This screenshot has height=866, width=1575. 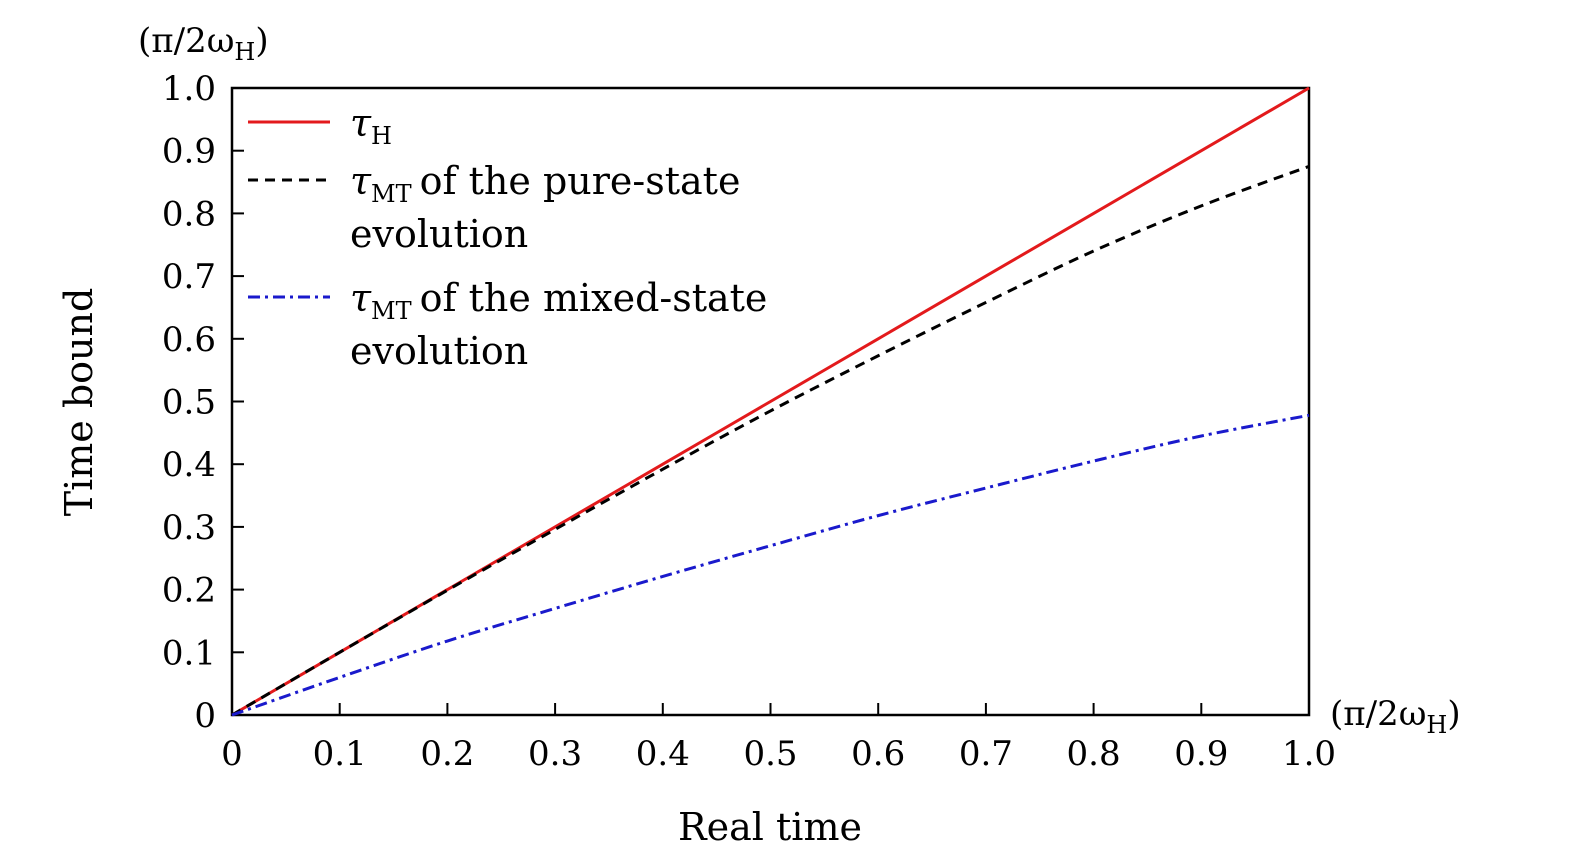 What do you see at coordinates (663, 754) in the screenshot?
I see `x-tick-label: 0.4` at bounding box center [663, 754].